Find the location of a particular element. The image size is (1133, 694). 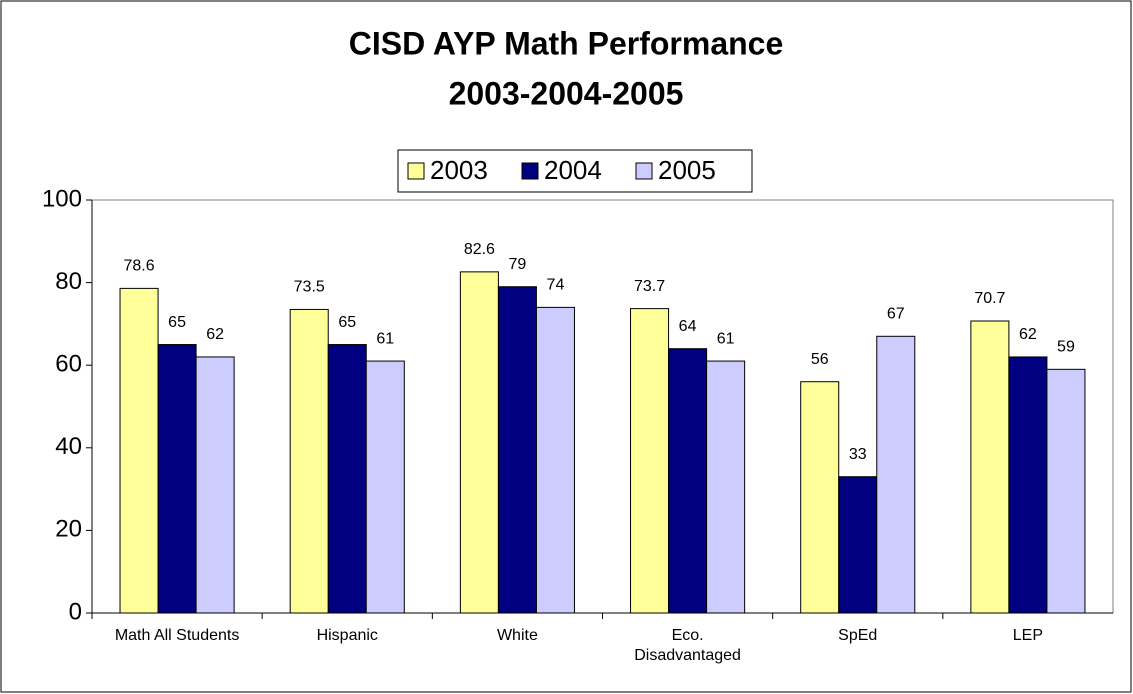

chart-subtitle: 2003-2004-2005 is located at coordinates (566, 93).